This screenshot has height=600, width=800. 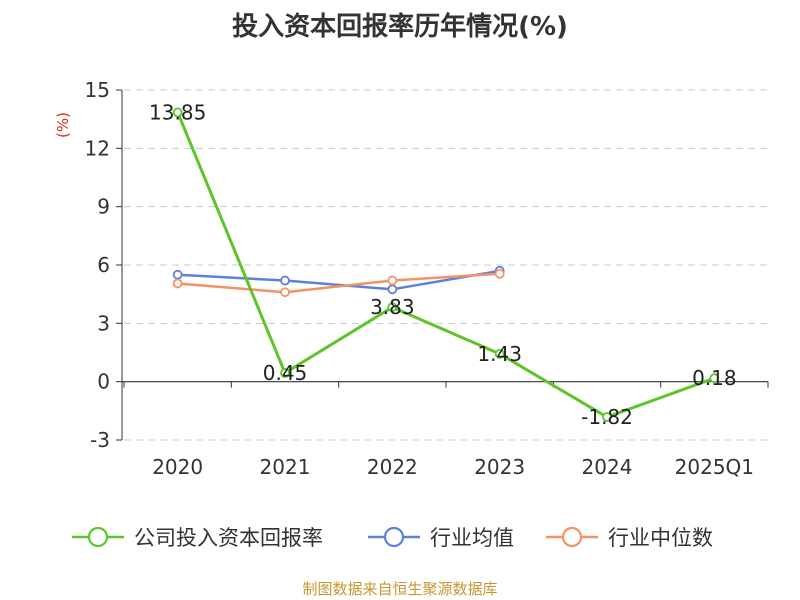 I want to click on legend-item-1: 行业均值, so click(x=441, y=538).